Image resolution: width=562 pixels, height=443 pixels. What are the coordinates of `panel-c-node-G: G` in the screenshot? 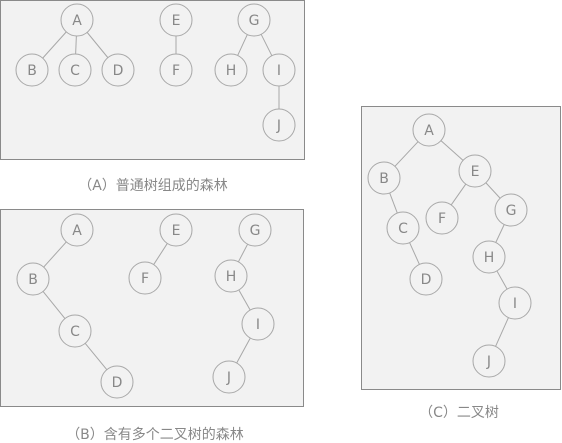 It's located at (511, 210).